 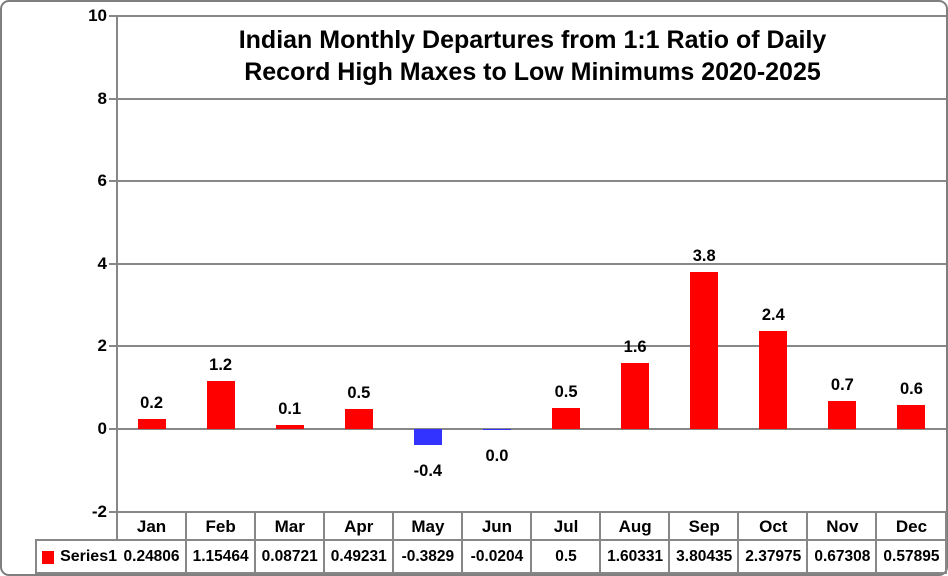 What do you see at coordinates (773, 556) in the screenshot?
I see `table-value-oct: 2.37975` at bounding box center [773, 556].